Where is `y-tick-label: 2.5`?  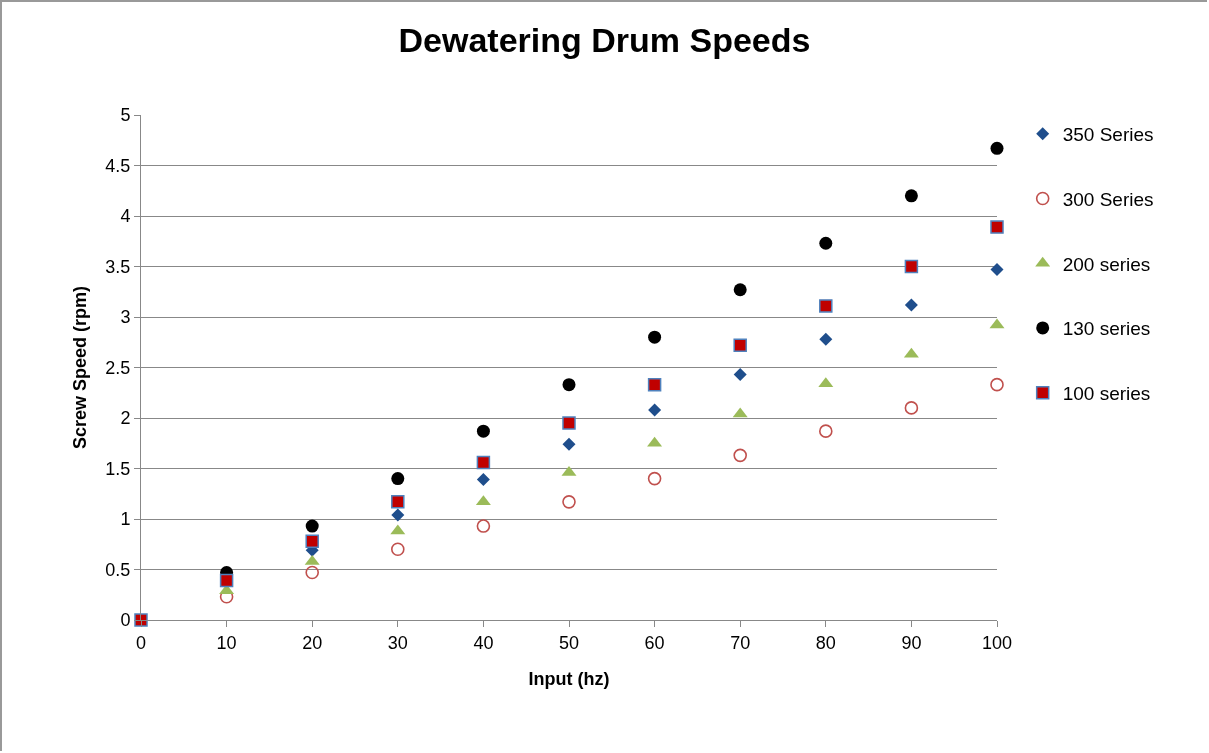
y-tick-label: 2.5 is located at coordinates (118, 367).